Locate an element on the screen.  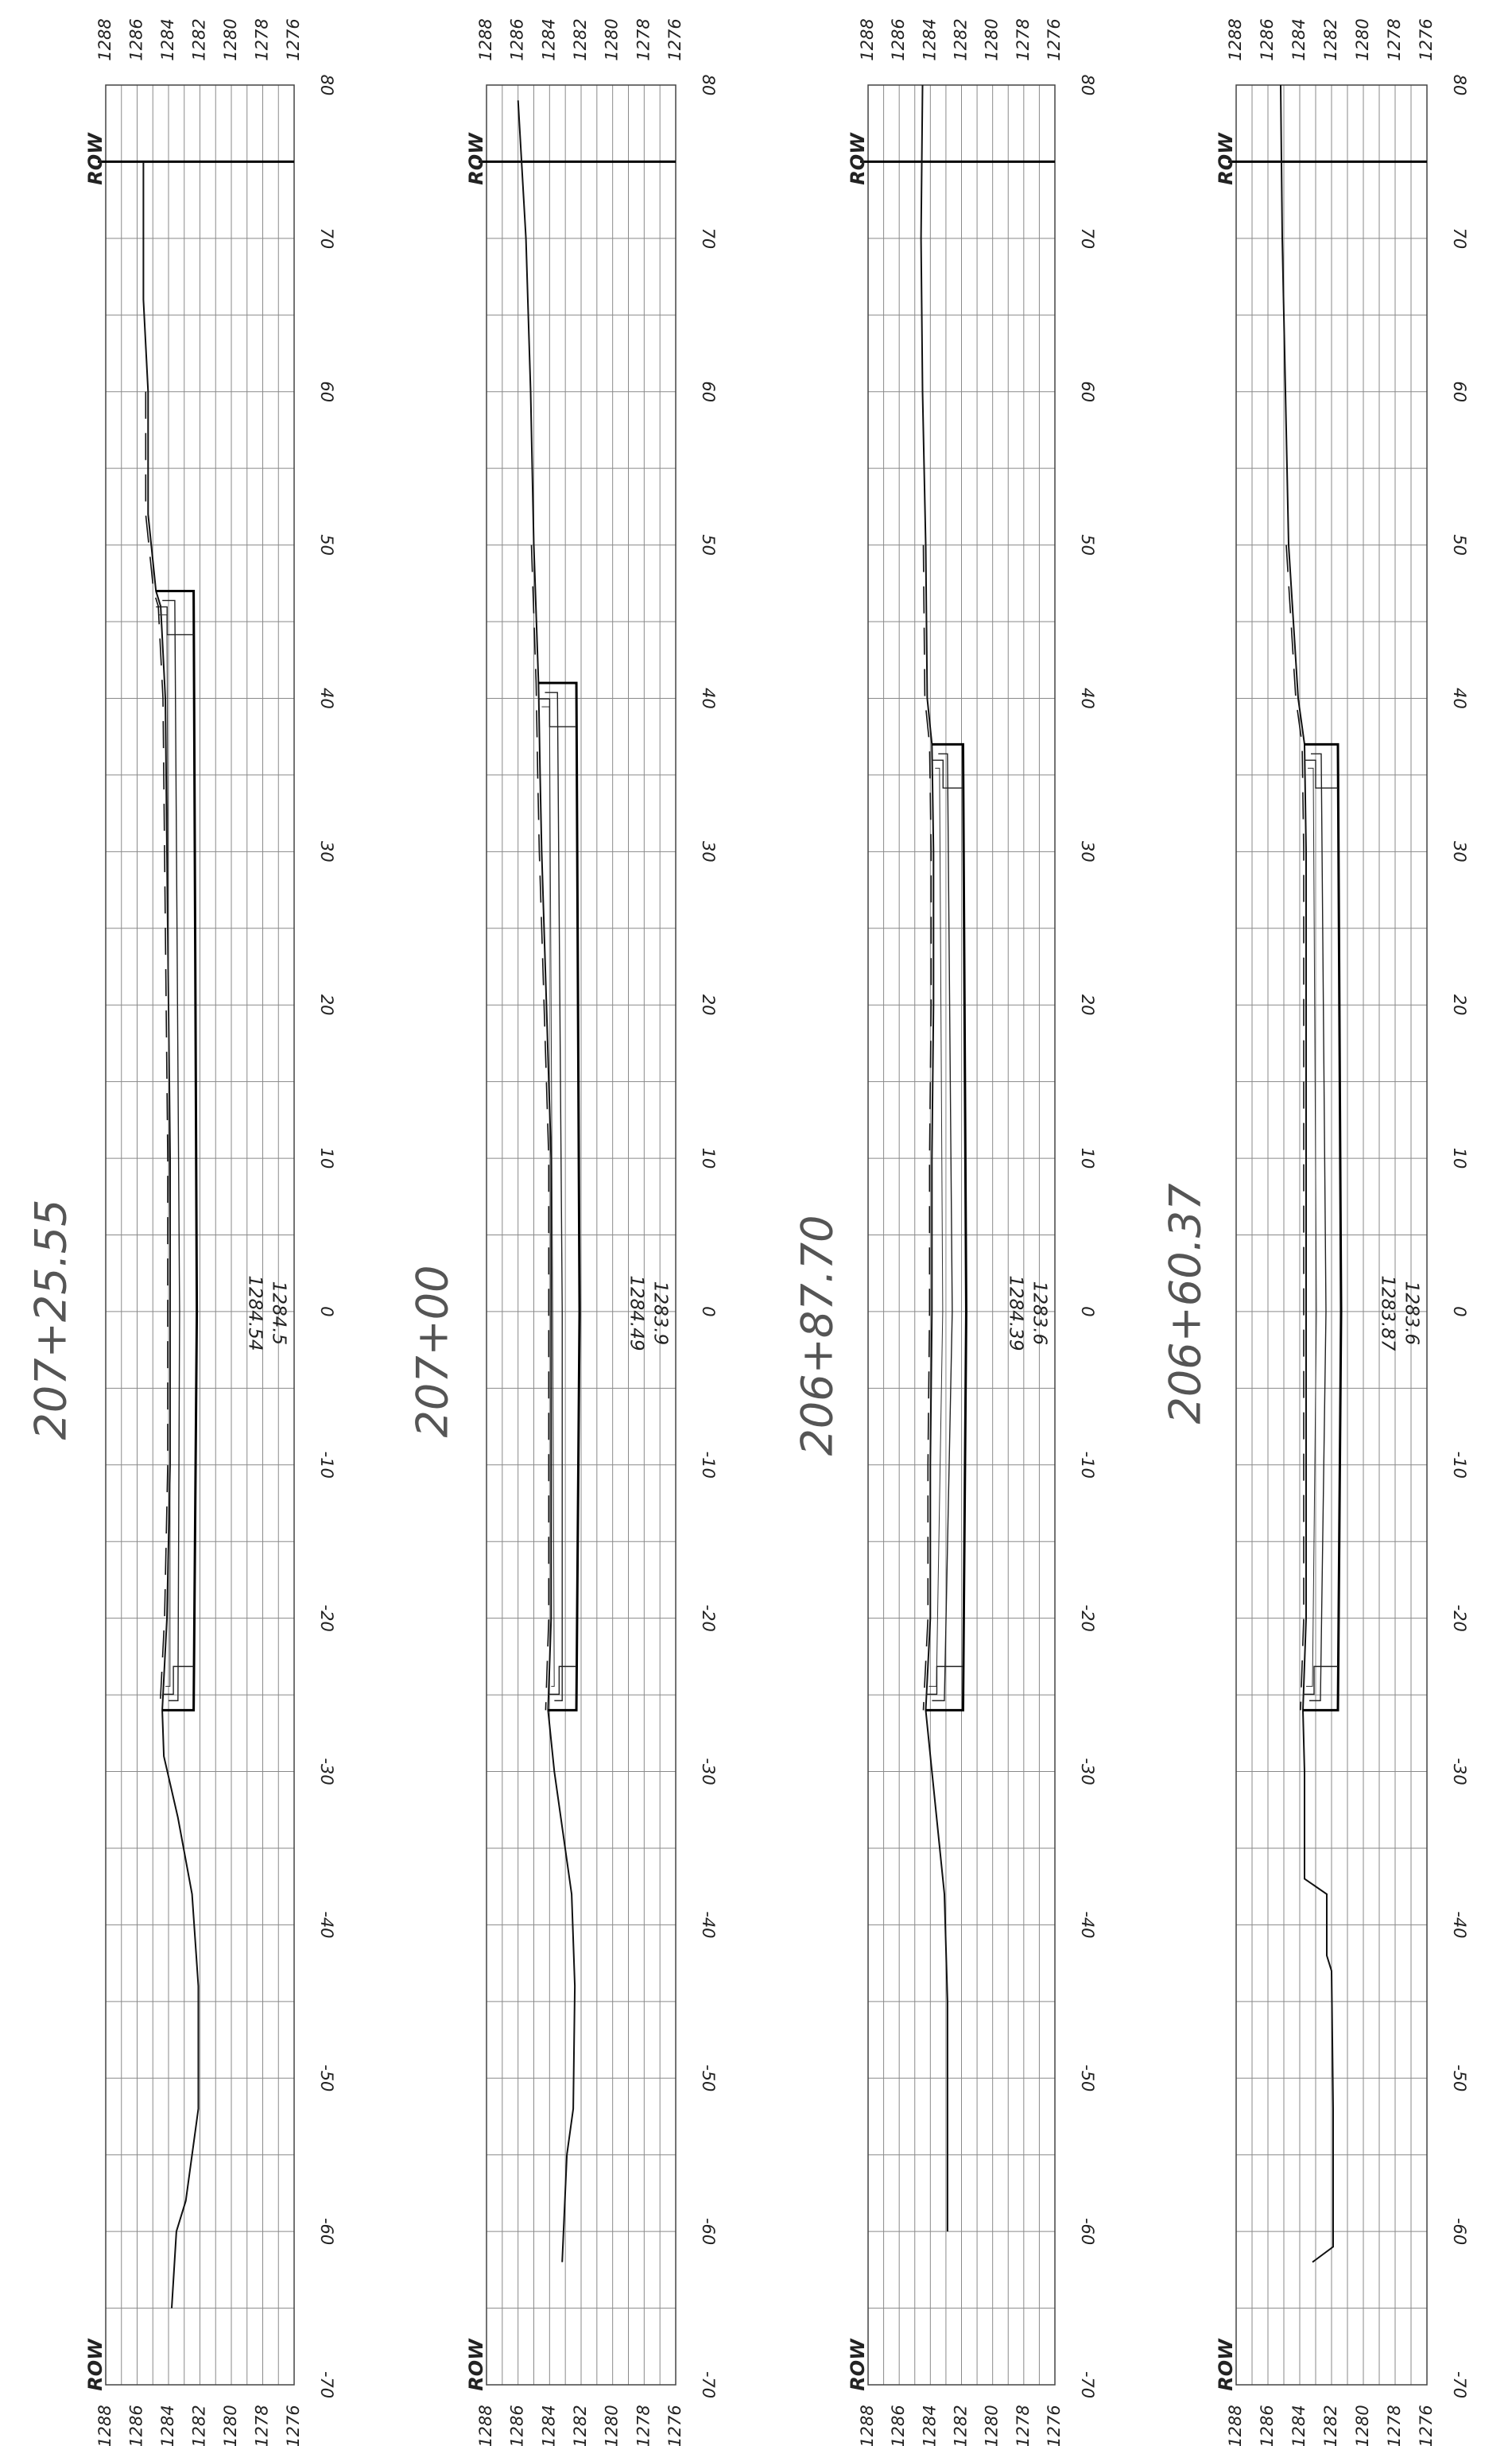
station-label: 207+25.55 is located at coordinates (51, 1320).